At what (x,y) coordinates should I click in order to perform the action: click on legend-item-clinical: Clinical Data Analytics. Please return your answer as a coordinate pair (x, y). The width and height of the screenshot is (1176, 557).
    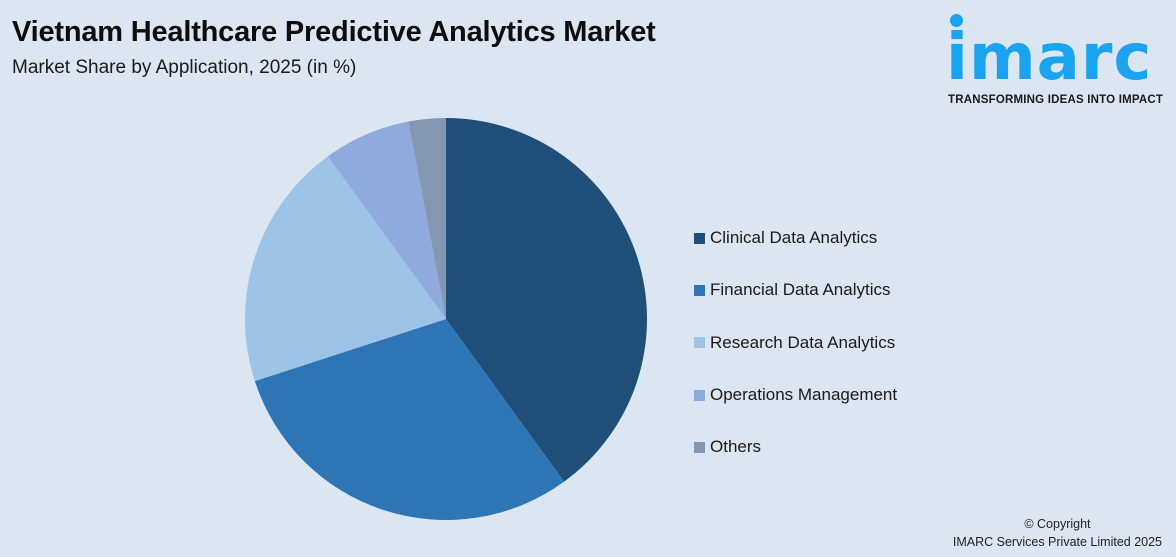
    Looking at the image, I should click on (795, 238).